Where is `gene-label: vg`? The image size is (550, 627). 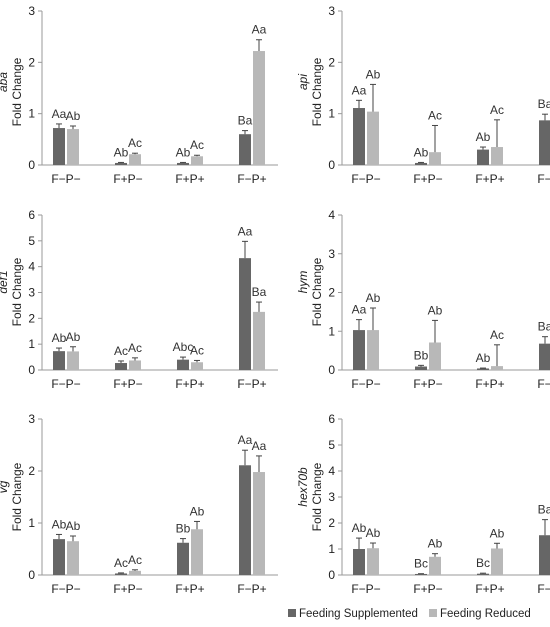 gene-label: vg is located at coordinates (5, 486).